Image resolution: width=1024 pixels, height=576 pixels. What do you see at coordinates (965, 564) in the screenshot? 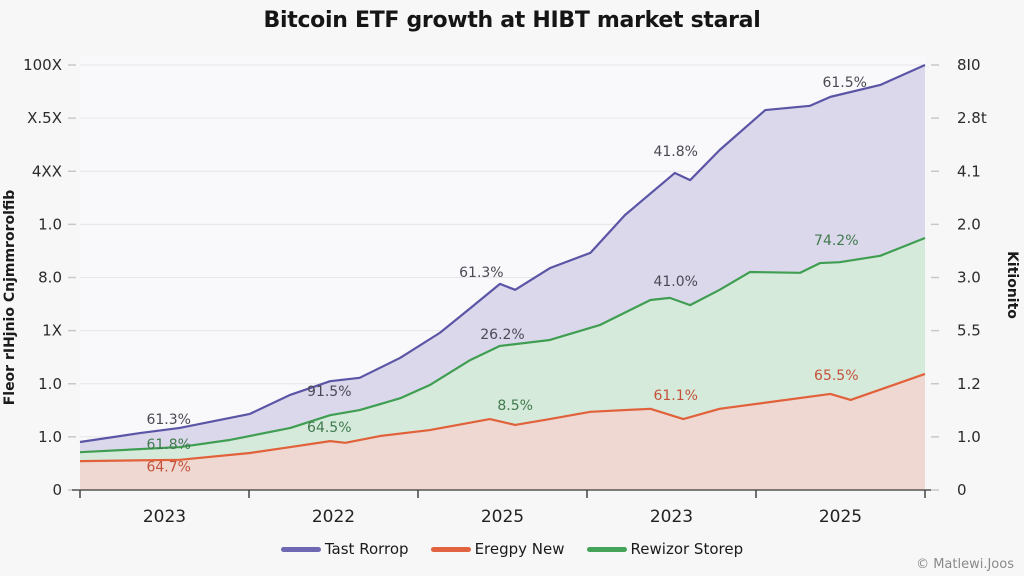
I see `credit-text: © Matlewi.Joos` at bounding box center [965, 564].